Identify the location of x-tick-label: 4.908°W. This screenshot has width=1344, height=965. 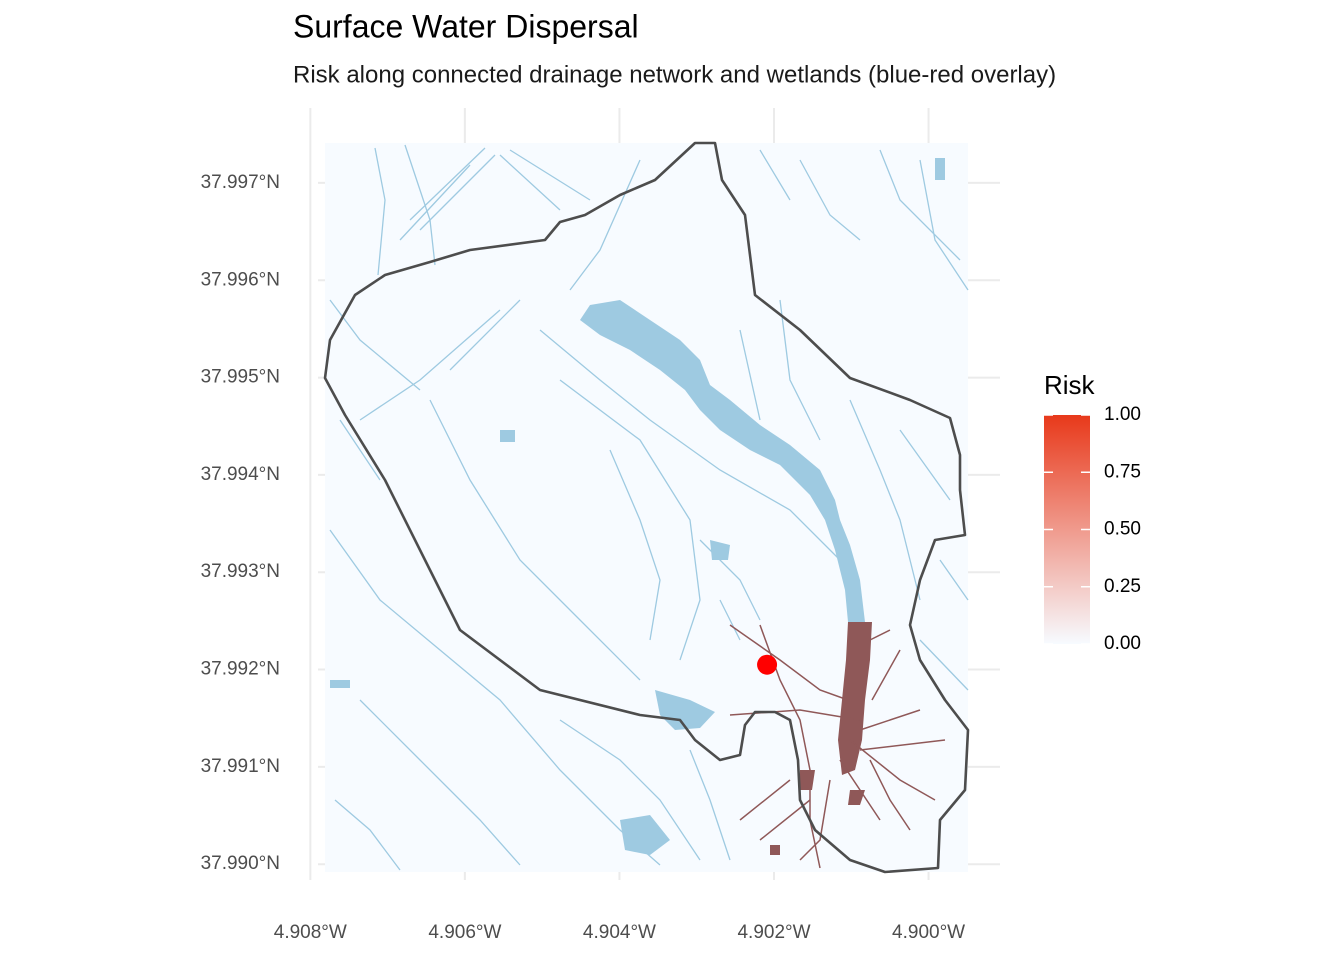
(310, 932).